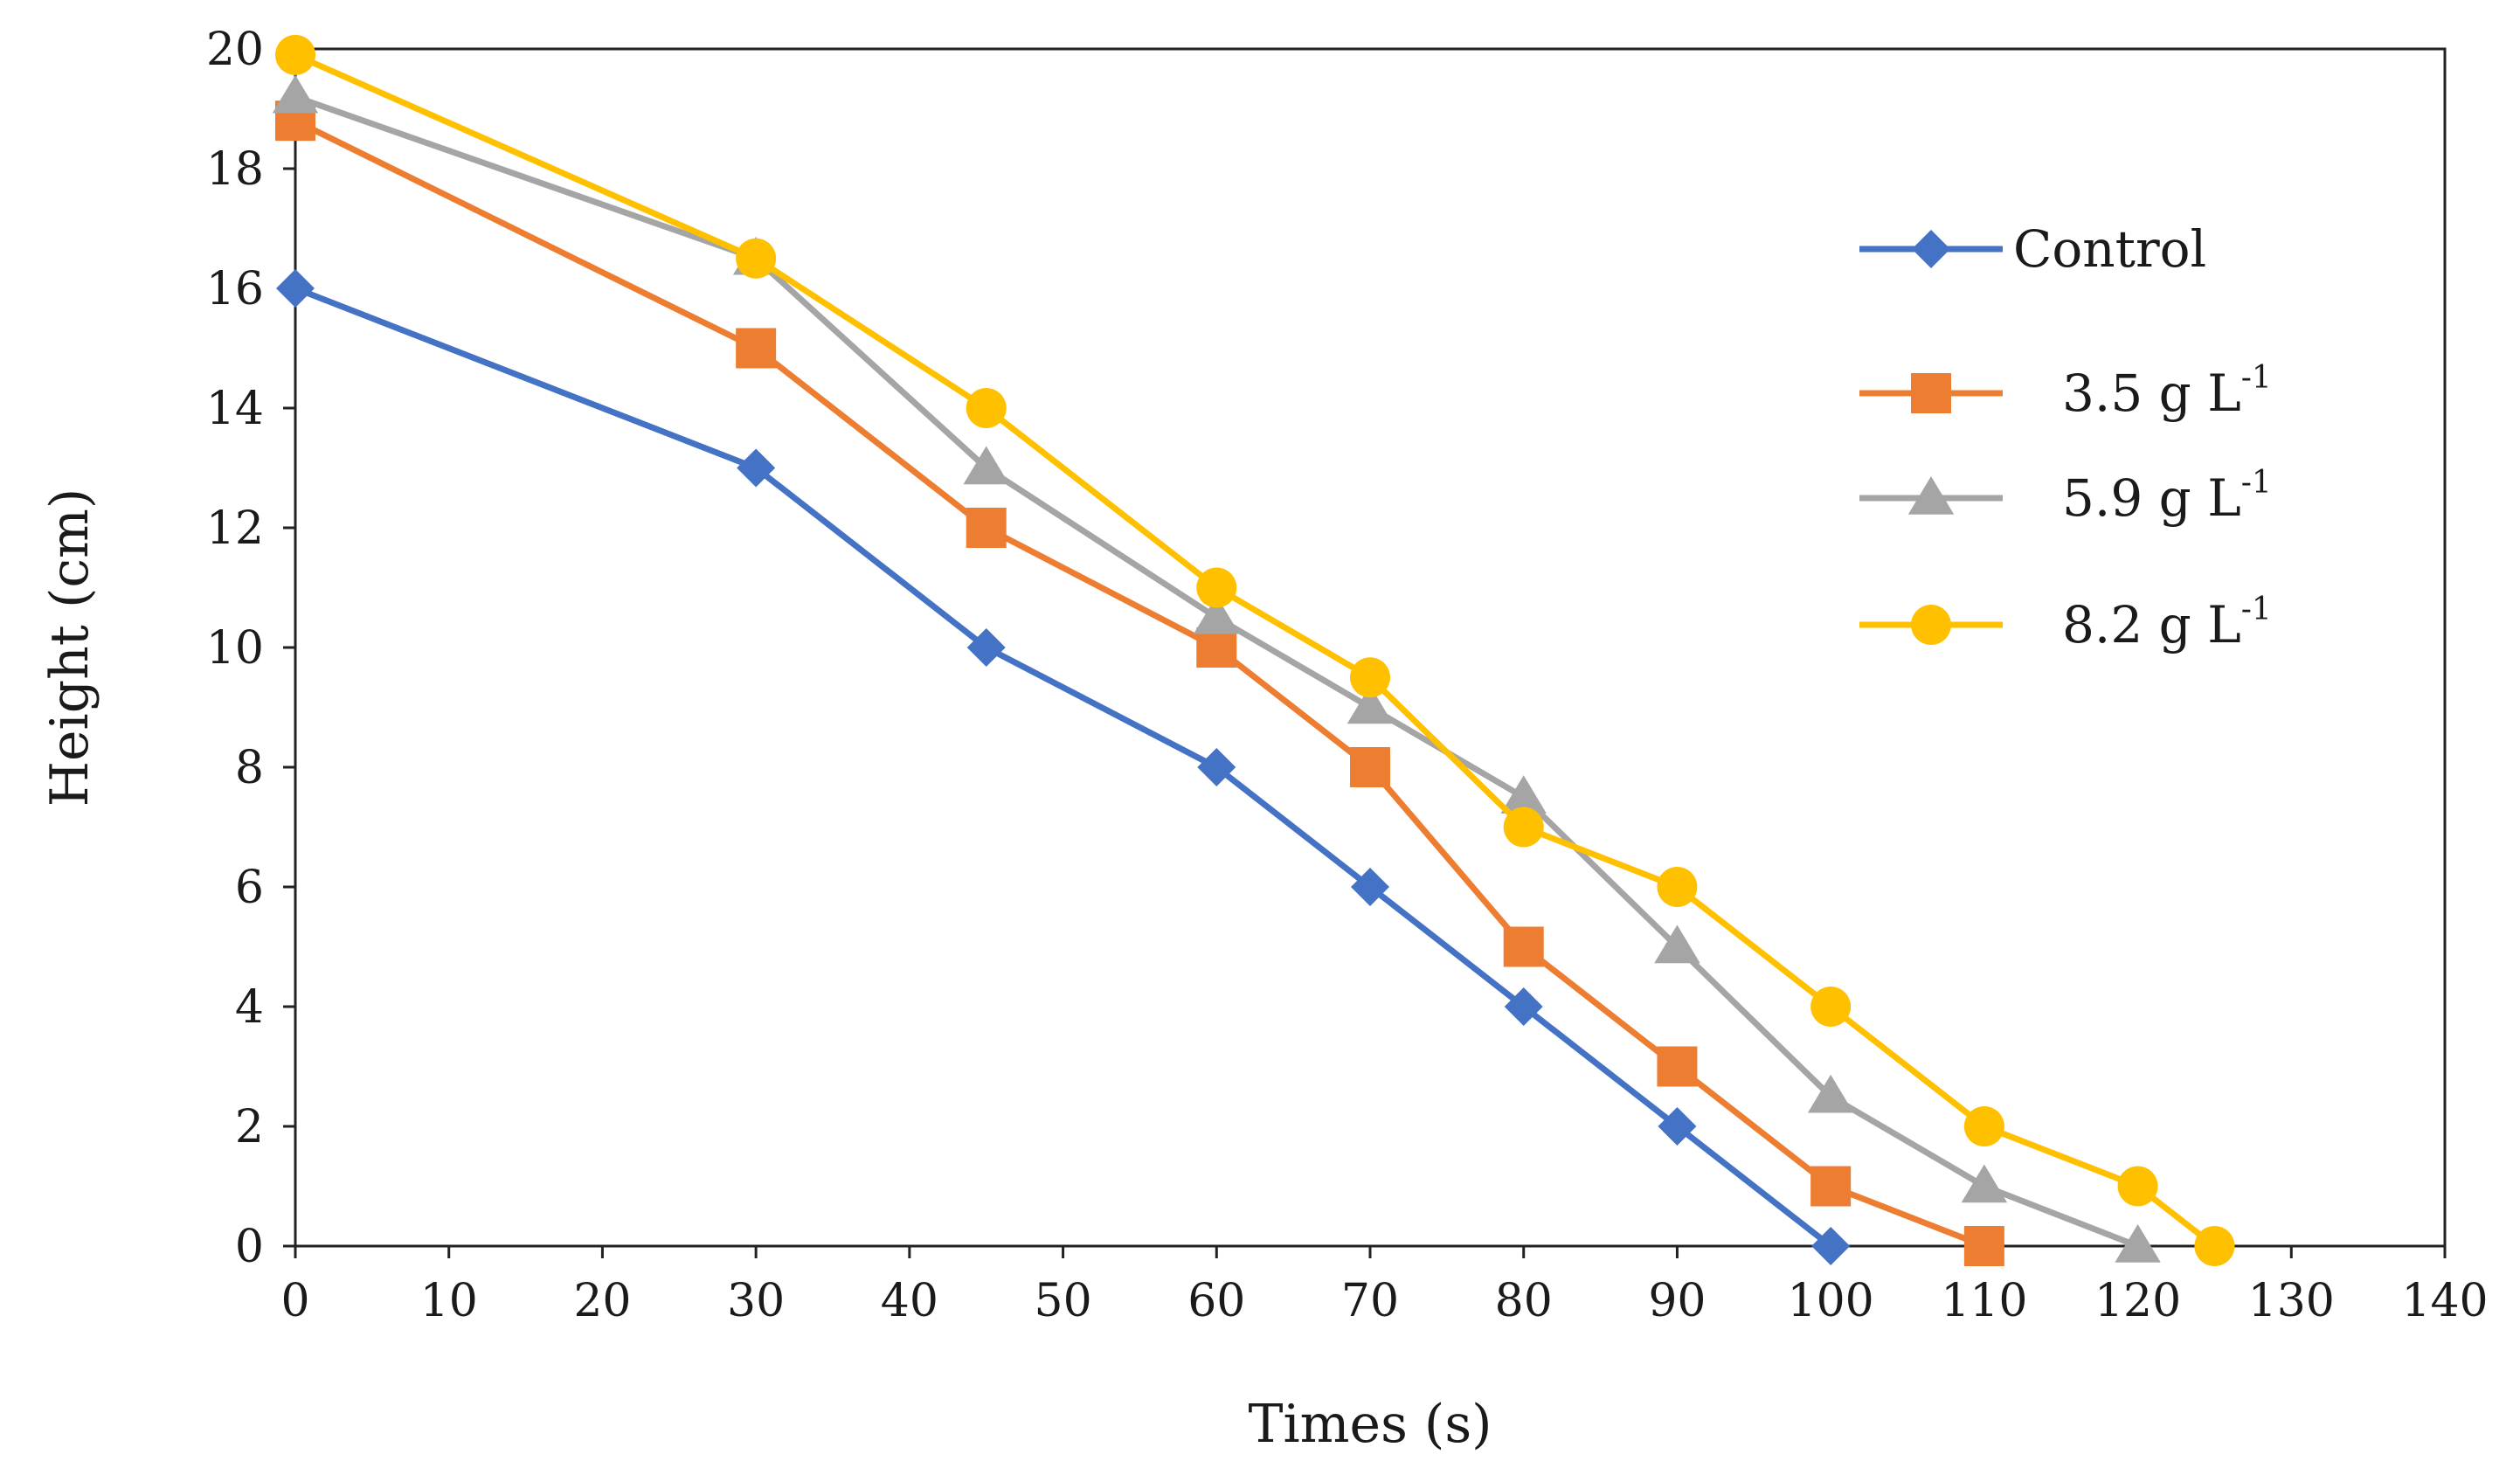  I want to click on x-tick-label: 30, so click(756, 1301).